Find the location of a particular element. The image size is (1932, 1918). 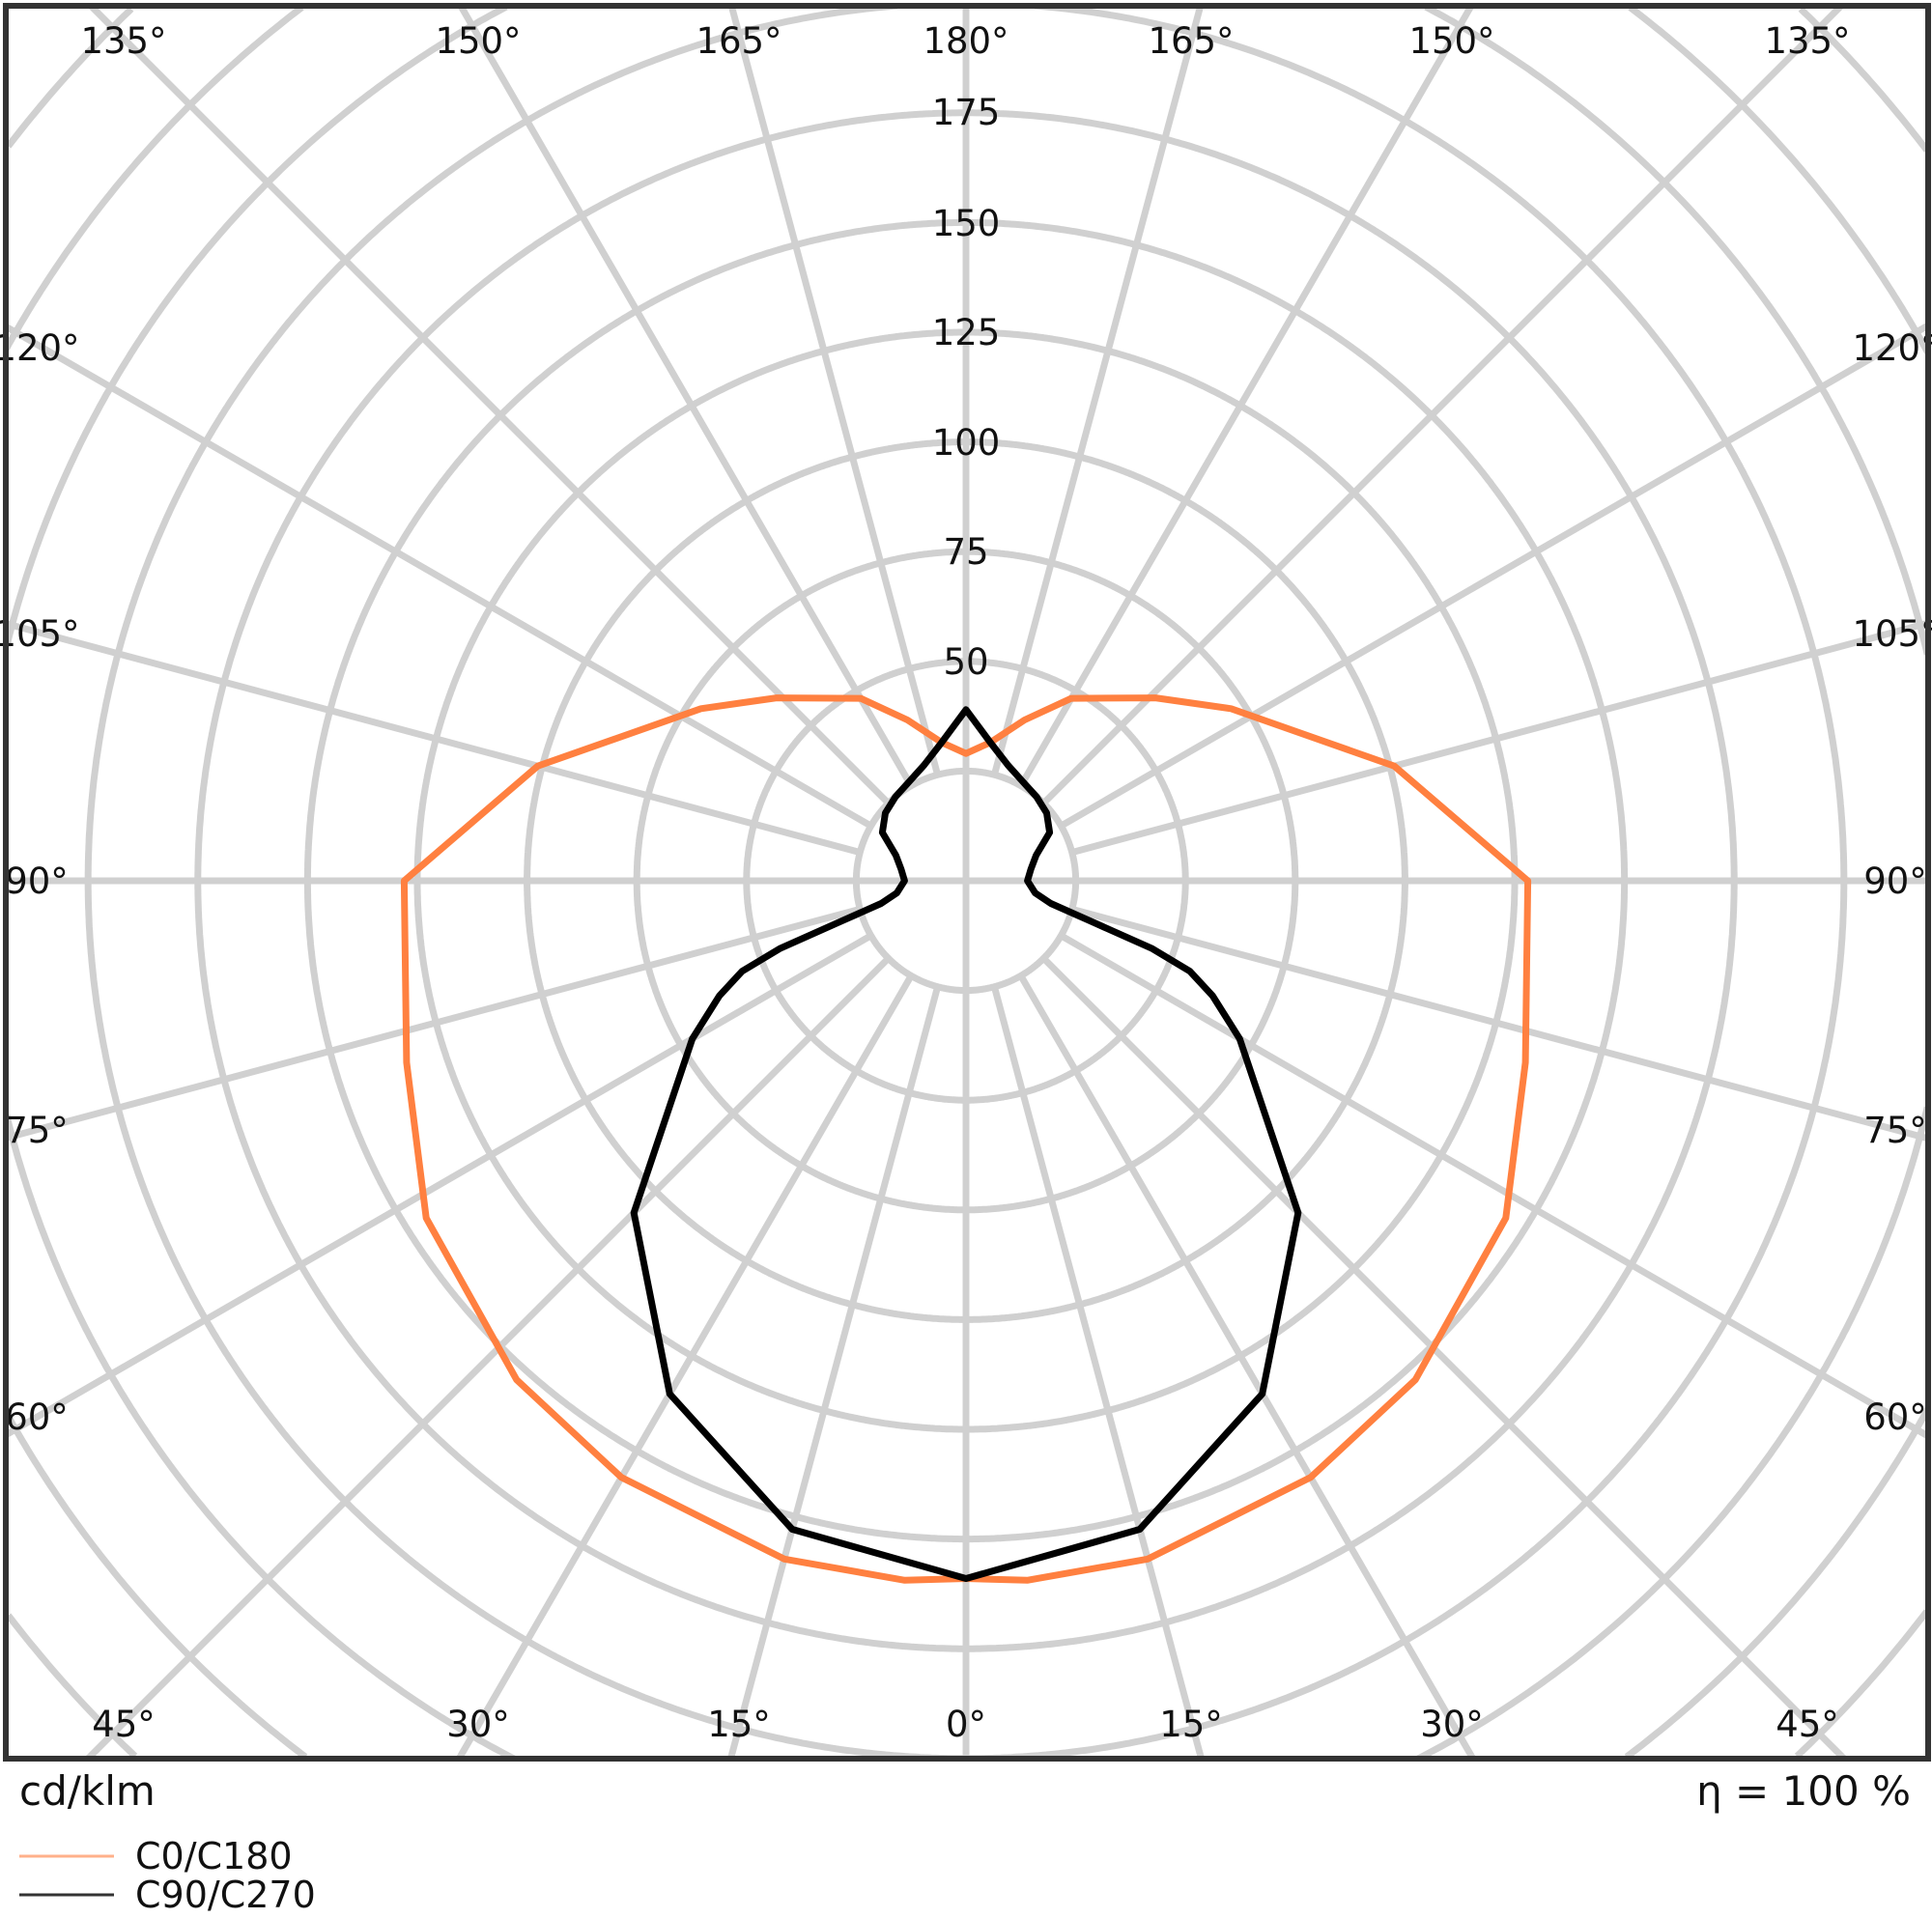

angle-label-right: 90° is located at coordinates (1895, 881).